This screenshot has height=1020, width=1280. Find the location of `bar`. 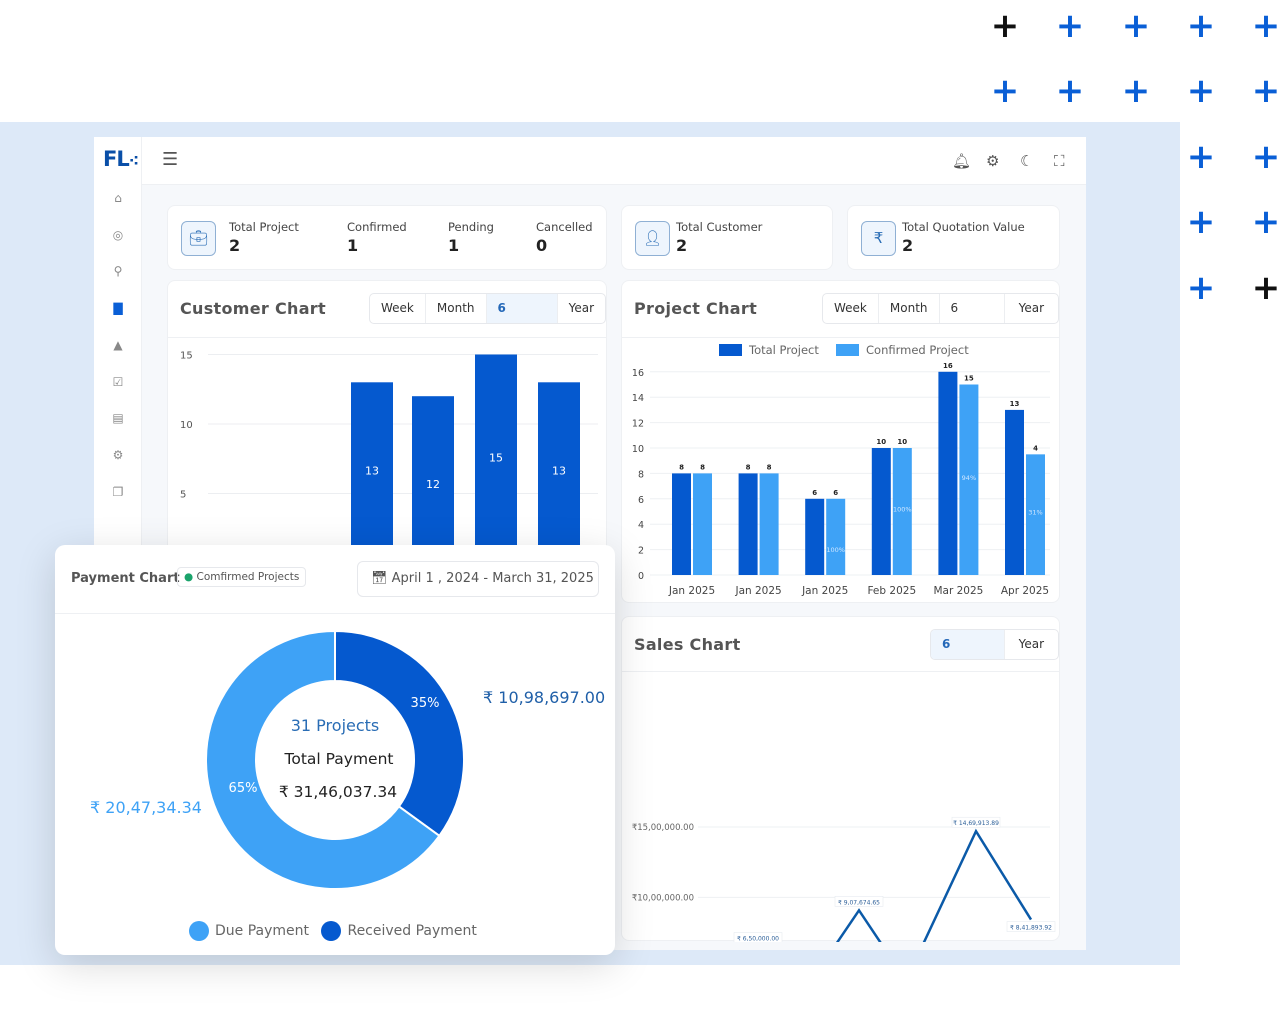

bar is located at coordinates (496, 466).